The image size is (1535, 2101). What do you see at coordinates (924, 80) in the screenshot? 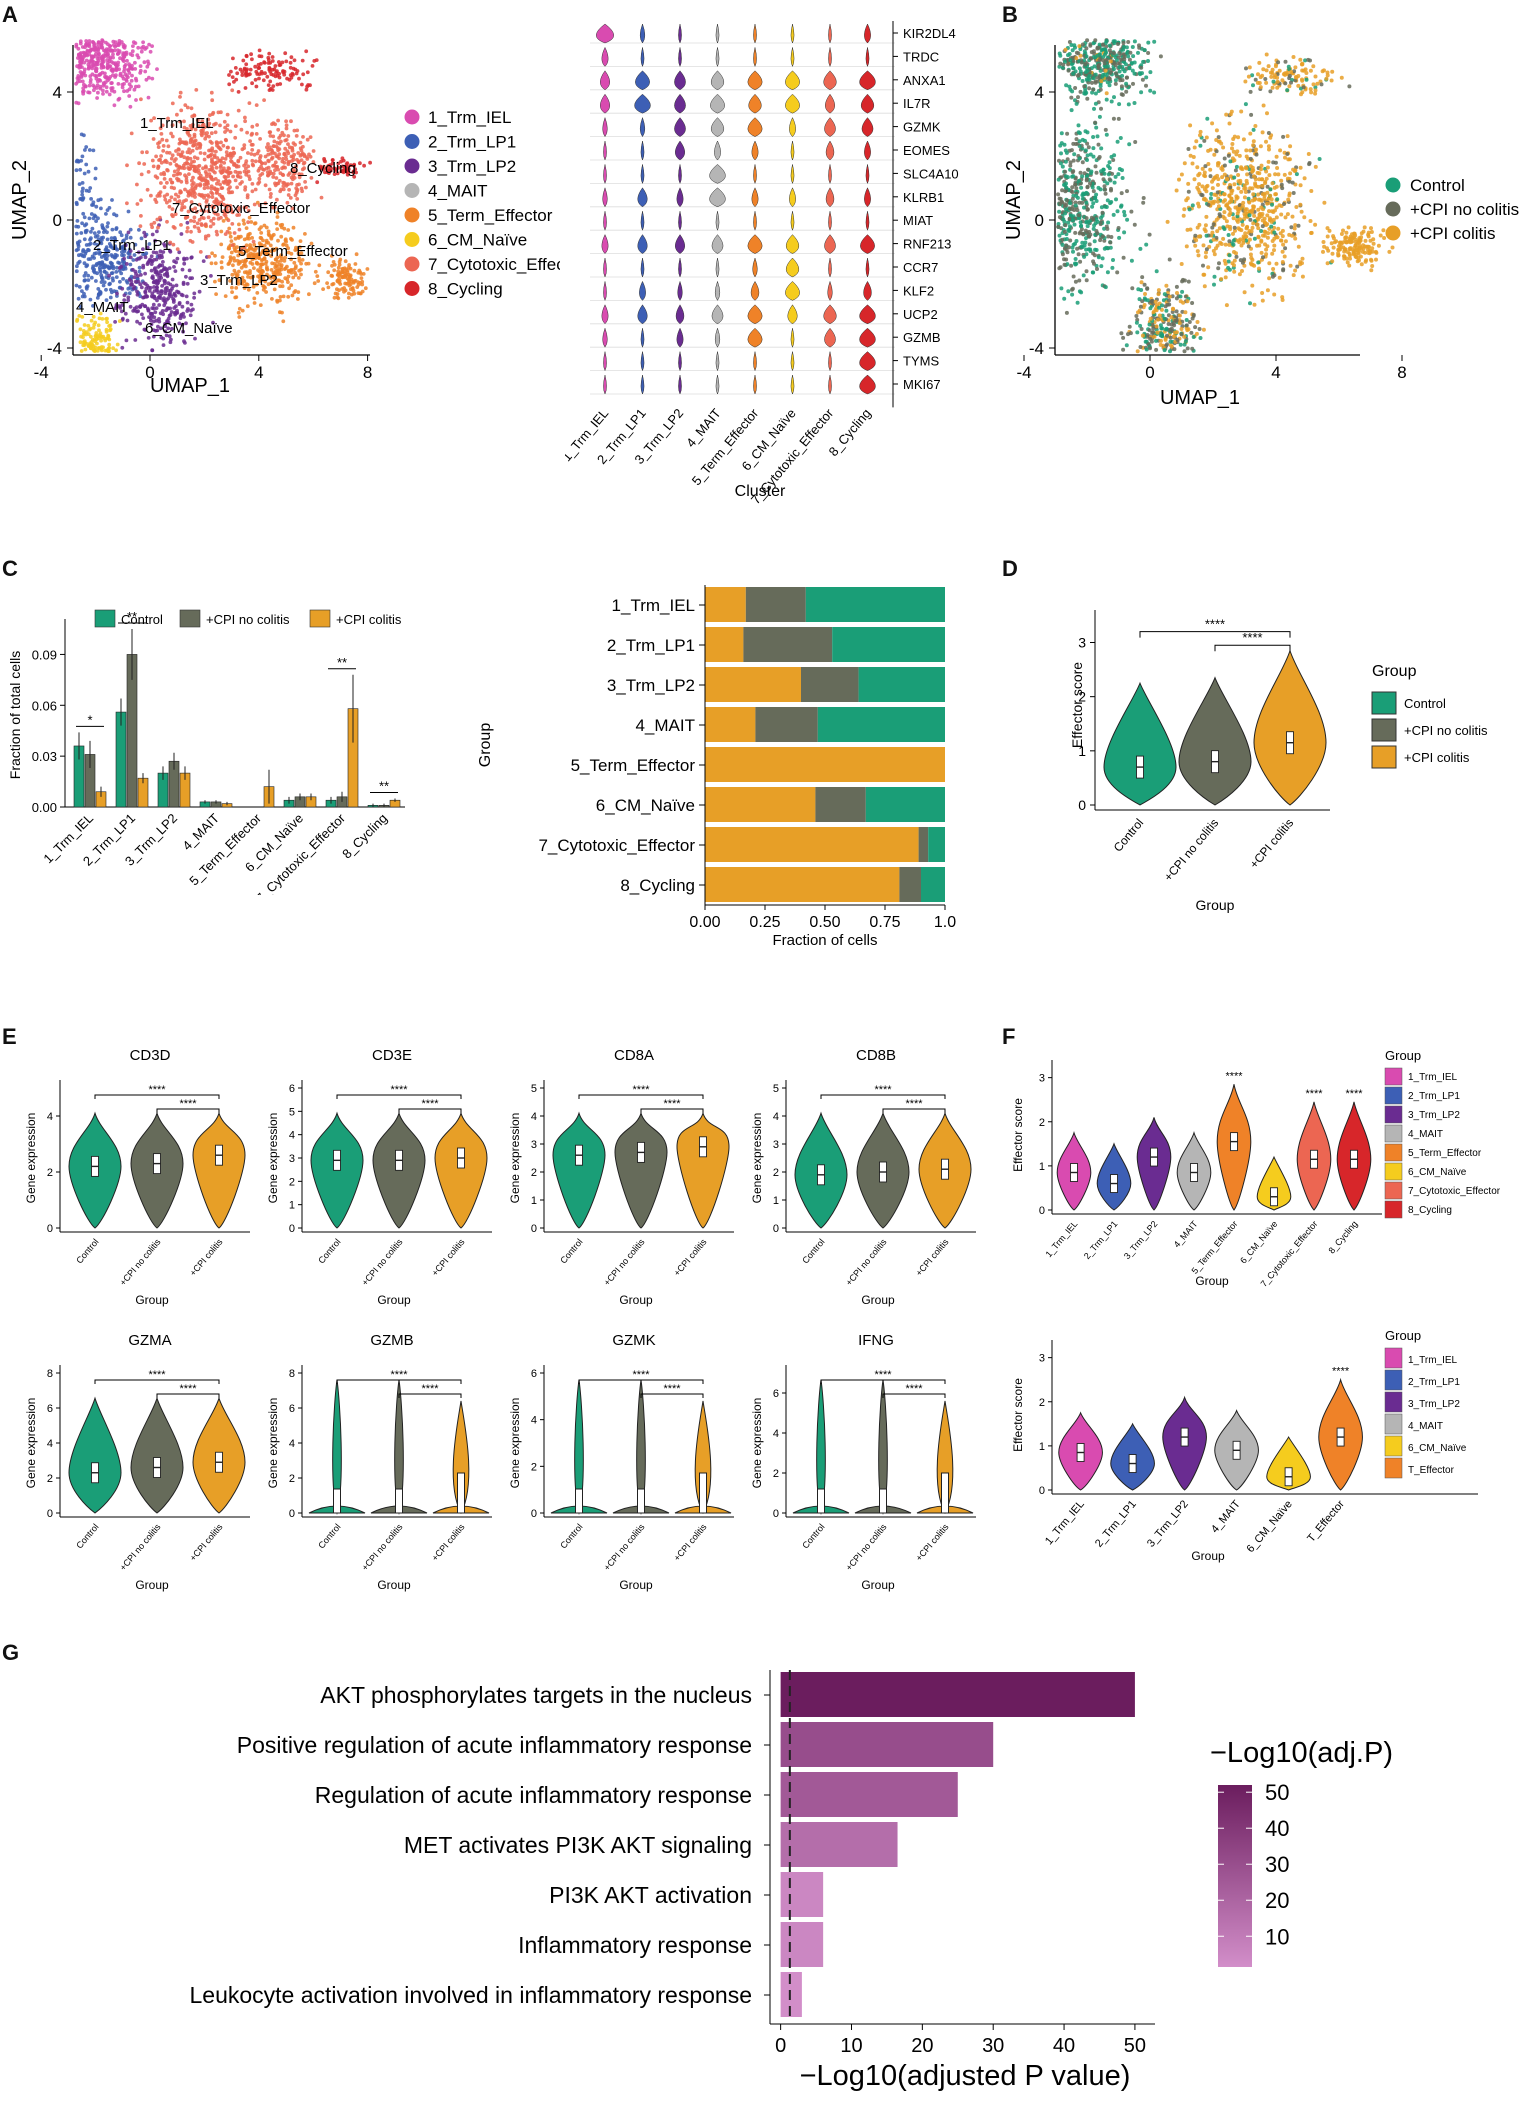
I see `gene-label: ANXA1` at bounding box center [924, 80].